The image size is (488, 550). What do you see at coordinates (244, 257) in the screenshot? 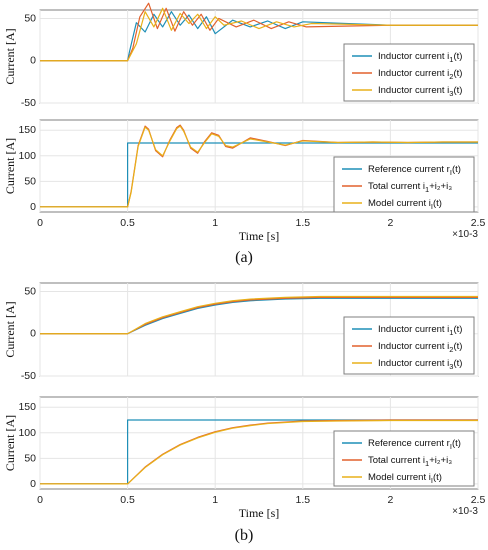
I see `caption-a: (a)` at bounding box center [244, 257].